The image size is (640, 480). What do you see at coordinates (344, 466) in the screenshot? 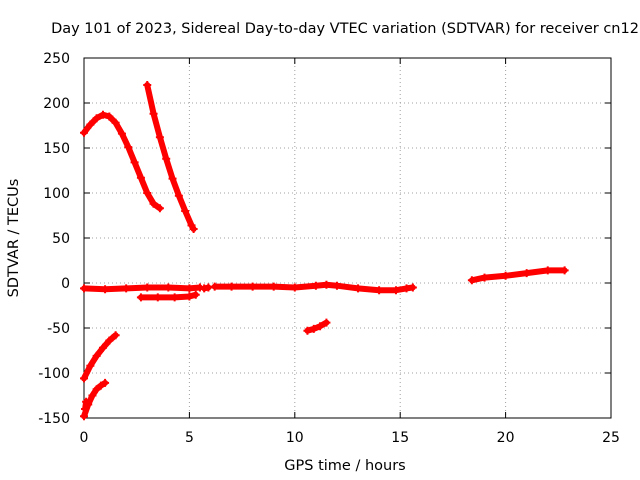
I see `x-axis-label: GPS time / hours` at bounding box center [344, 466].